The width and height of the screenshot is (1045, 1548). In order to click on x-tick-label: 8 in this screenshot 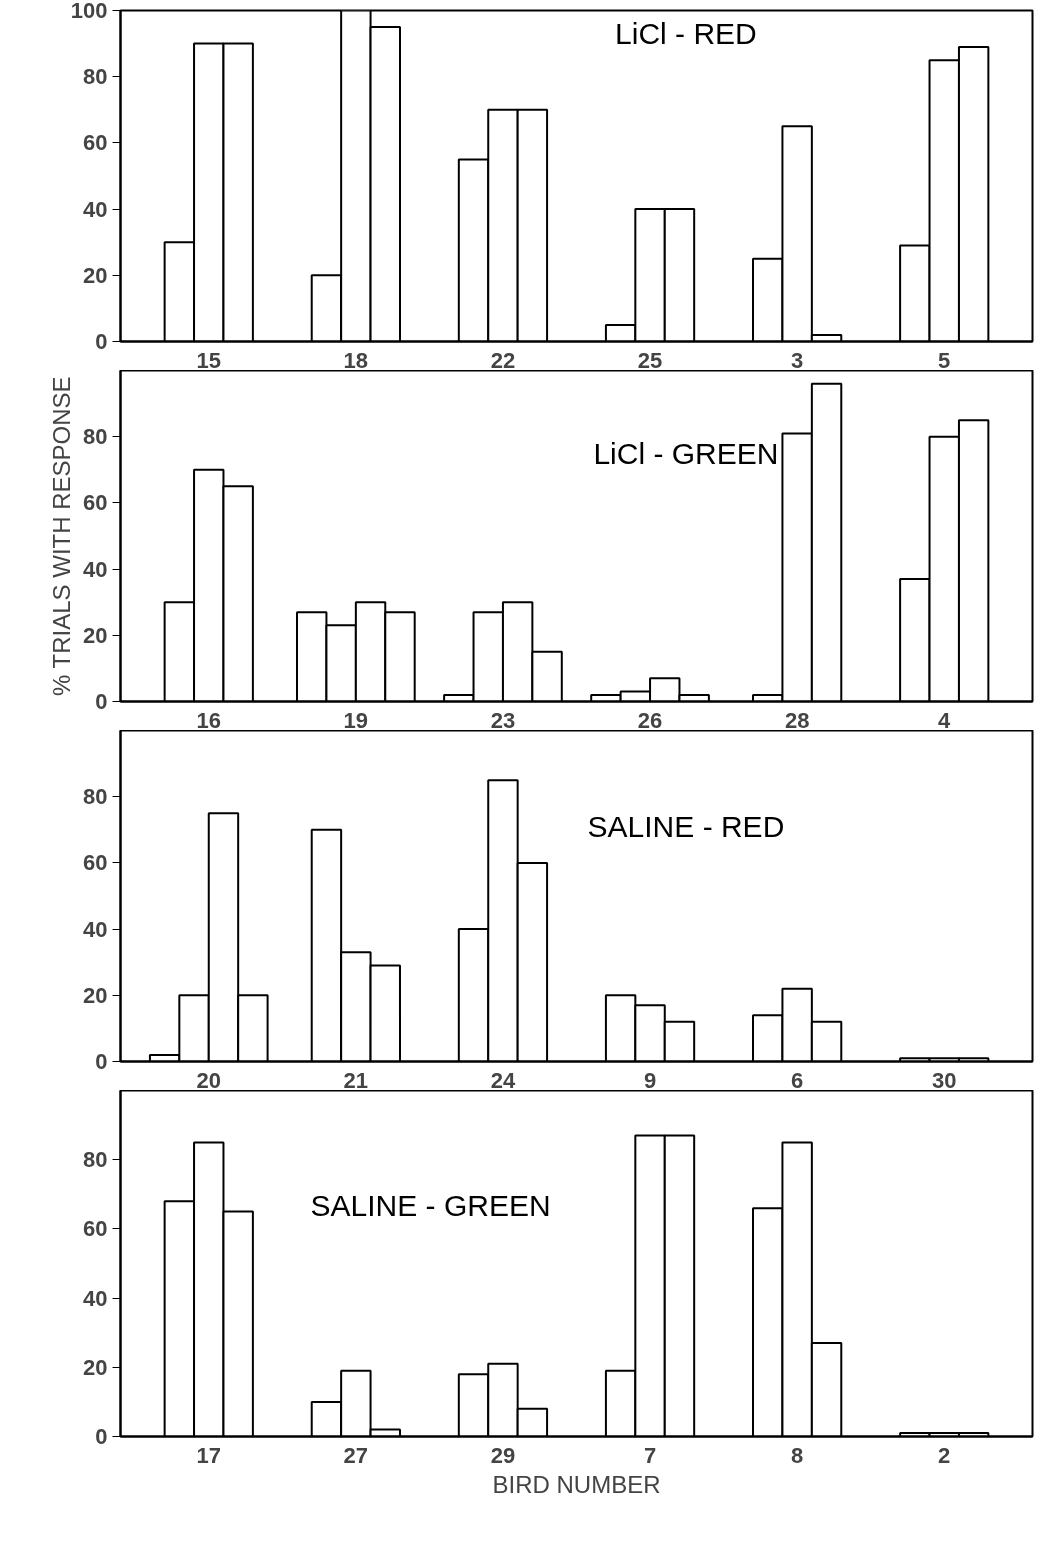, I will do `click(797, 1455)`.